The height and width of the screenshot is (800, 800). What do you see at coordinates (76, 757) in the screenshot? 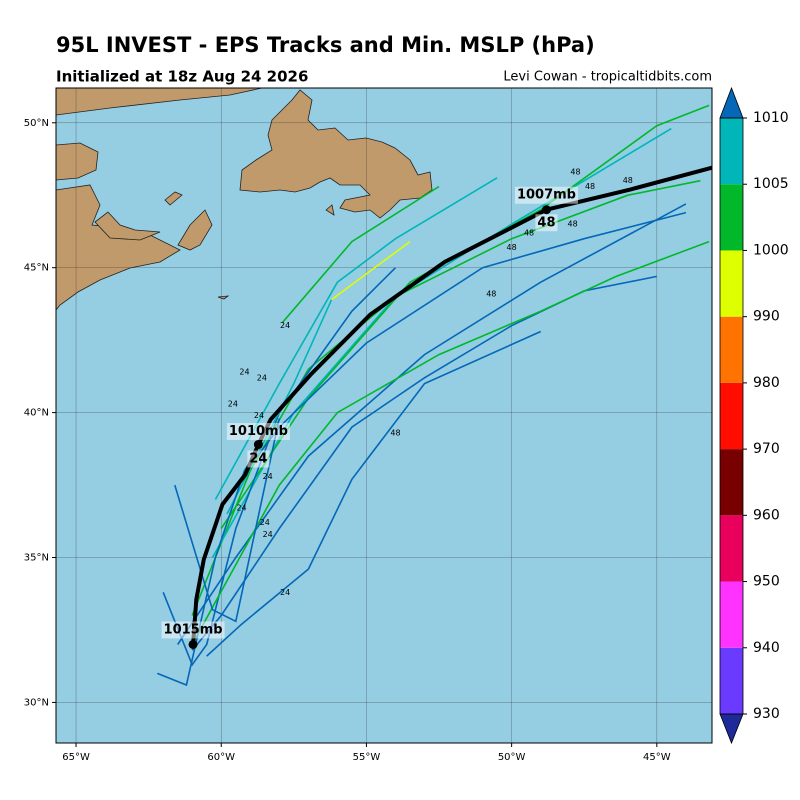
I see `x-tick-label: 65°W` at bounding box center [76, 757].